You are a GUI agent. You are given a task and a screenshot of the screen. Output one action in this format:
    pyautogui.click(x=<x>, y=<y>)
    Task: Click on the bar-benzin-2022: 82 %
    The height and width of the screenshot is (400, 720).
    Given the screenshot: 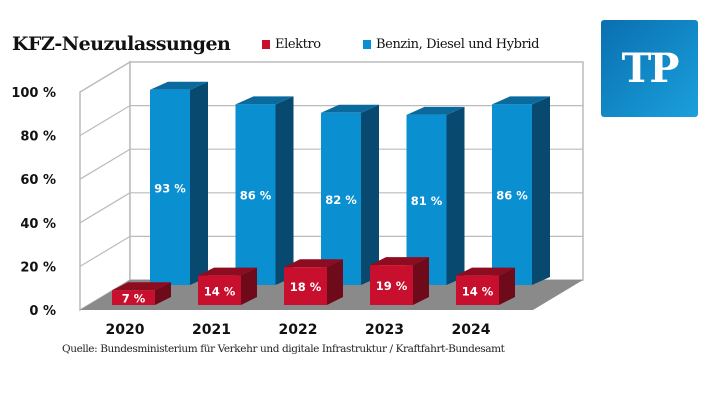 What is the action you would take?
    pyautogui.click(x=350, y=194)
    